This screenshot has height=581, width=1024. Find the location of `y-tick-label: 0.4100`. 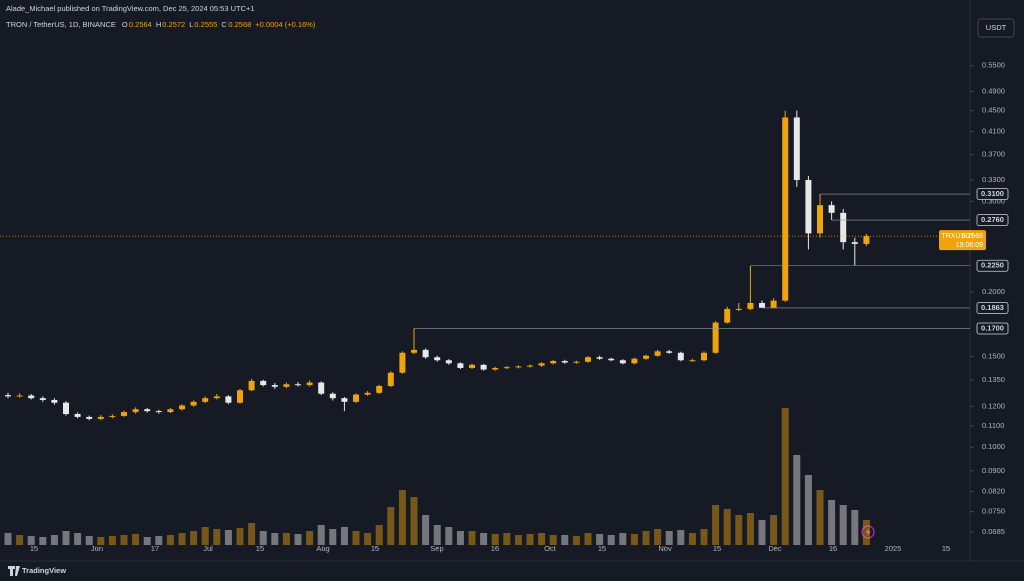

y-tick-label: 0.4100 is located at coordinates (993, 130).